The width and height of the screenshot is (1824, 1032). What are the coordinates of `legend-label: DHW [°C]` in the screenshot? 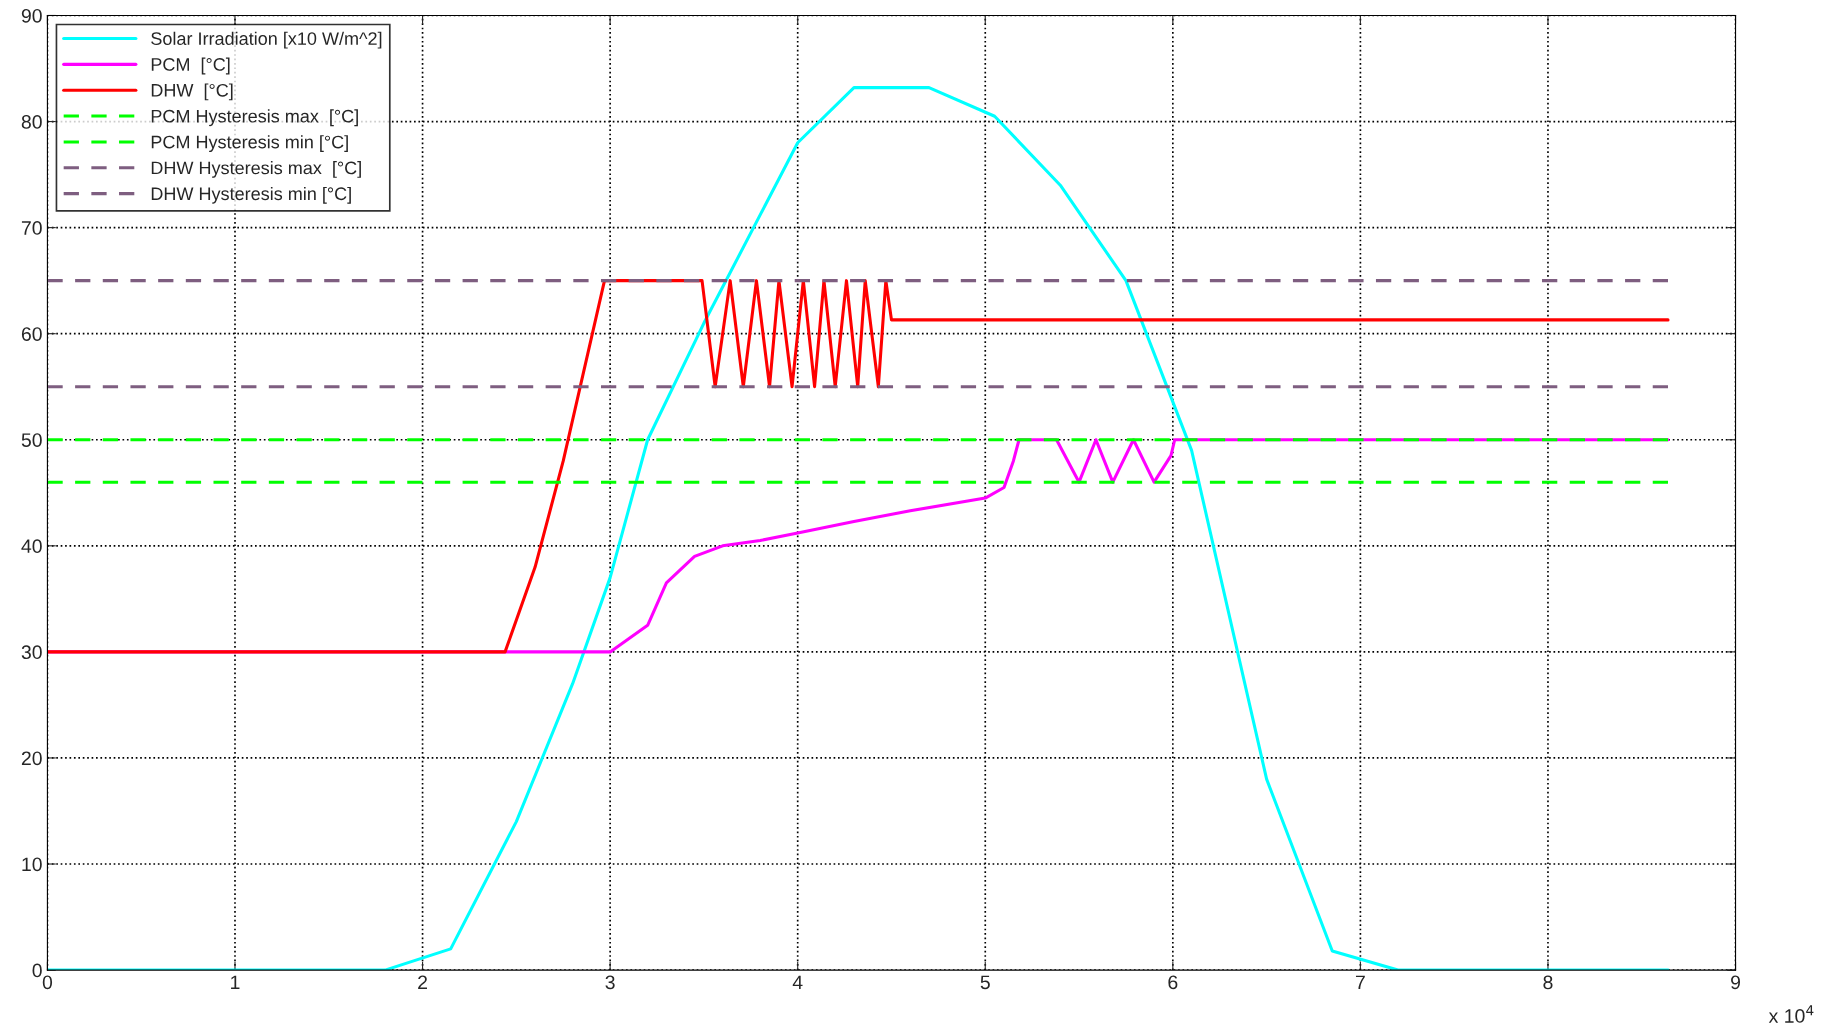 It's located at (192, 92).